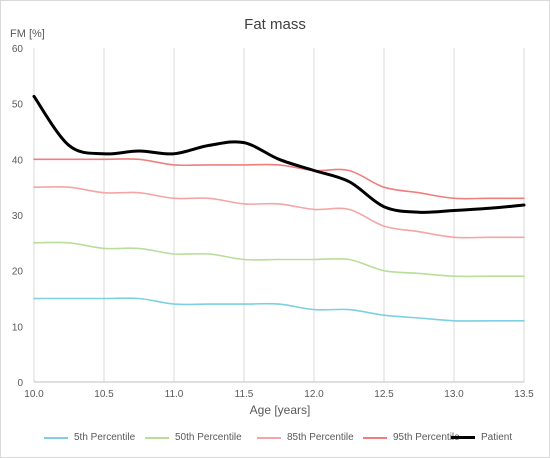  What do you see at coordinates (320, 437) in the screenshot?
I see `legend-label: 85th Percentile` at bounding box center [320, 437].